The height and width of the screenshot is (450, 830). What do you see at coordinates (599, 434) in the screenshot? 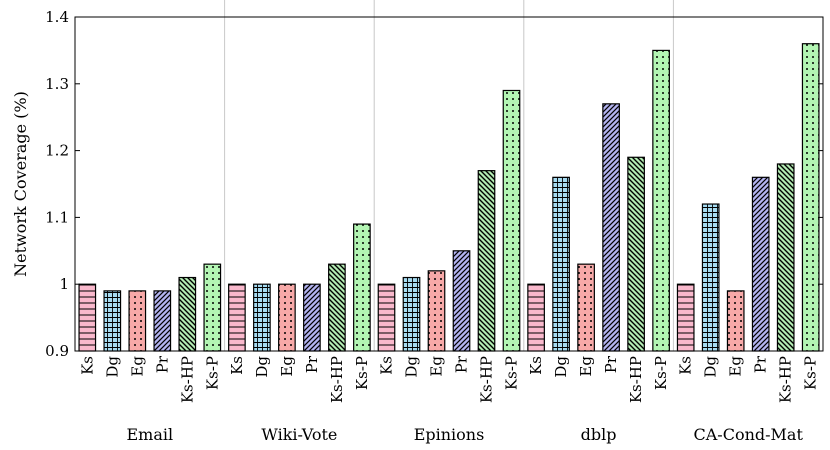
I see `category-label: dblp` at bounding box center [599, 434].